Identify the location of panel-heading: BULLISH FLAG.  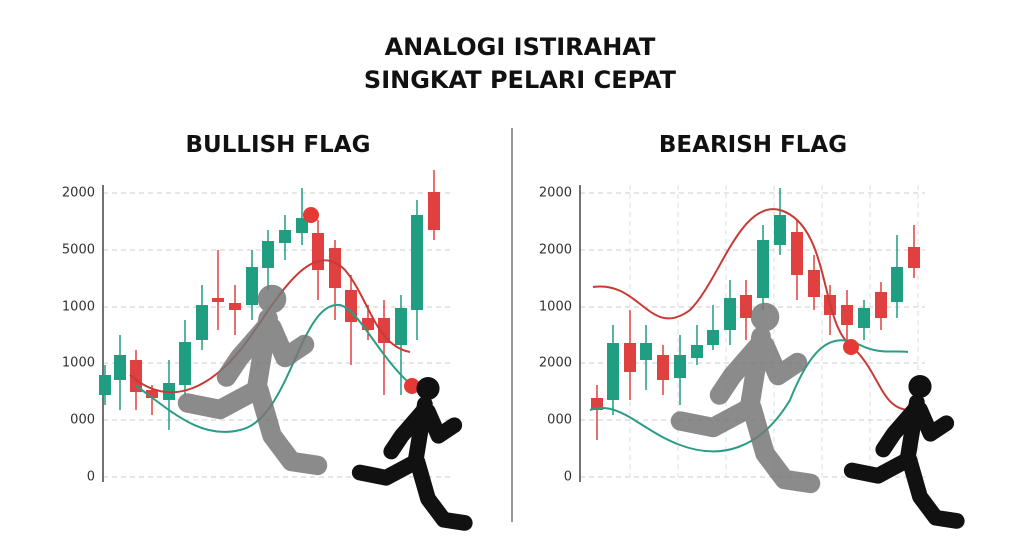
(278, 145).